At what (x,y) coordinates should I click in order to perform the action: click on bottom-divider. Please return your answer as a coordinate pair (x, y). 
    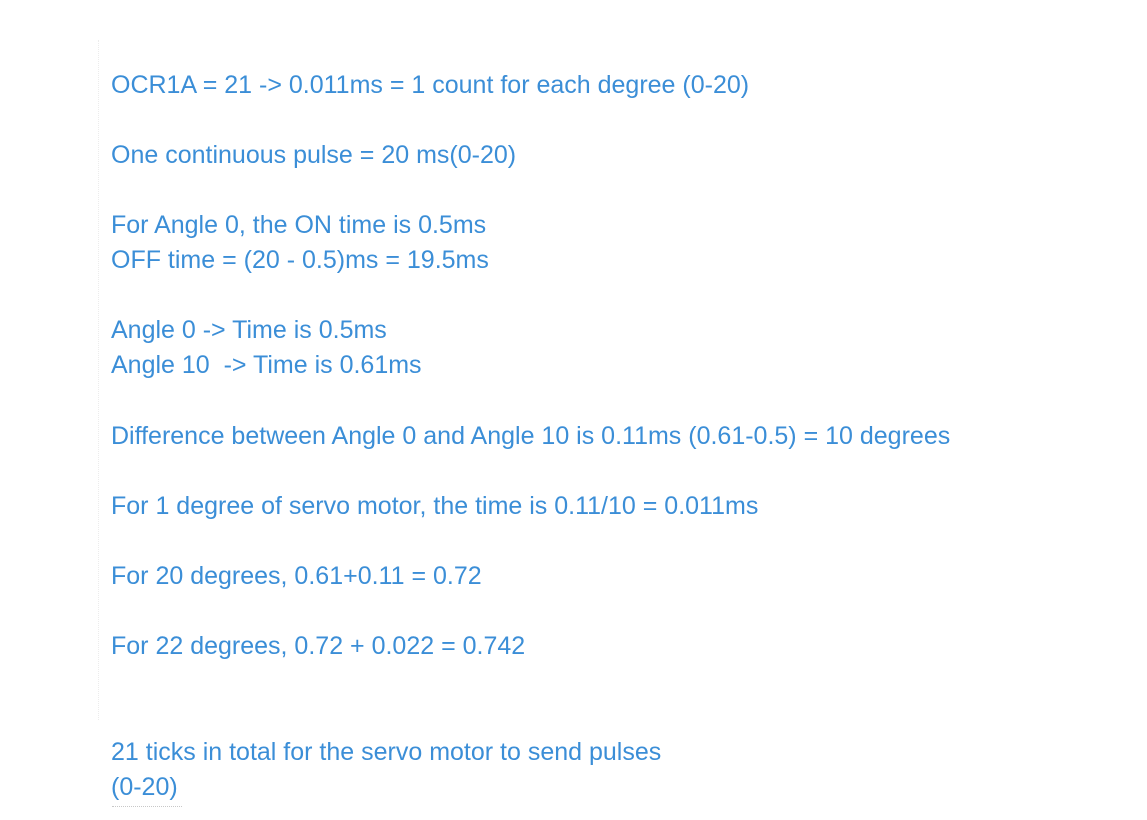
    Looking at the image, I should click on (147, 806).